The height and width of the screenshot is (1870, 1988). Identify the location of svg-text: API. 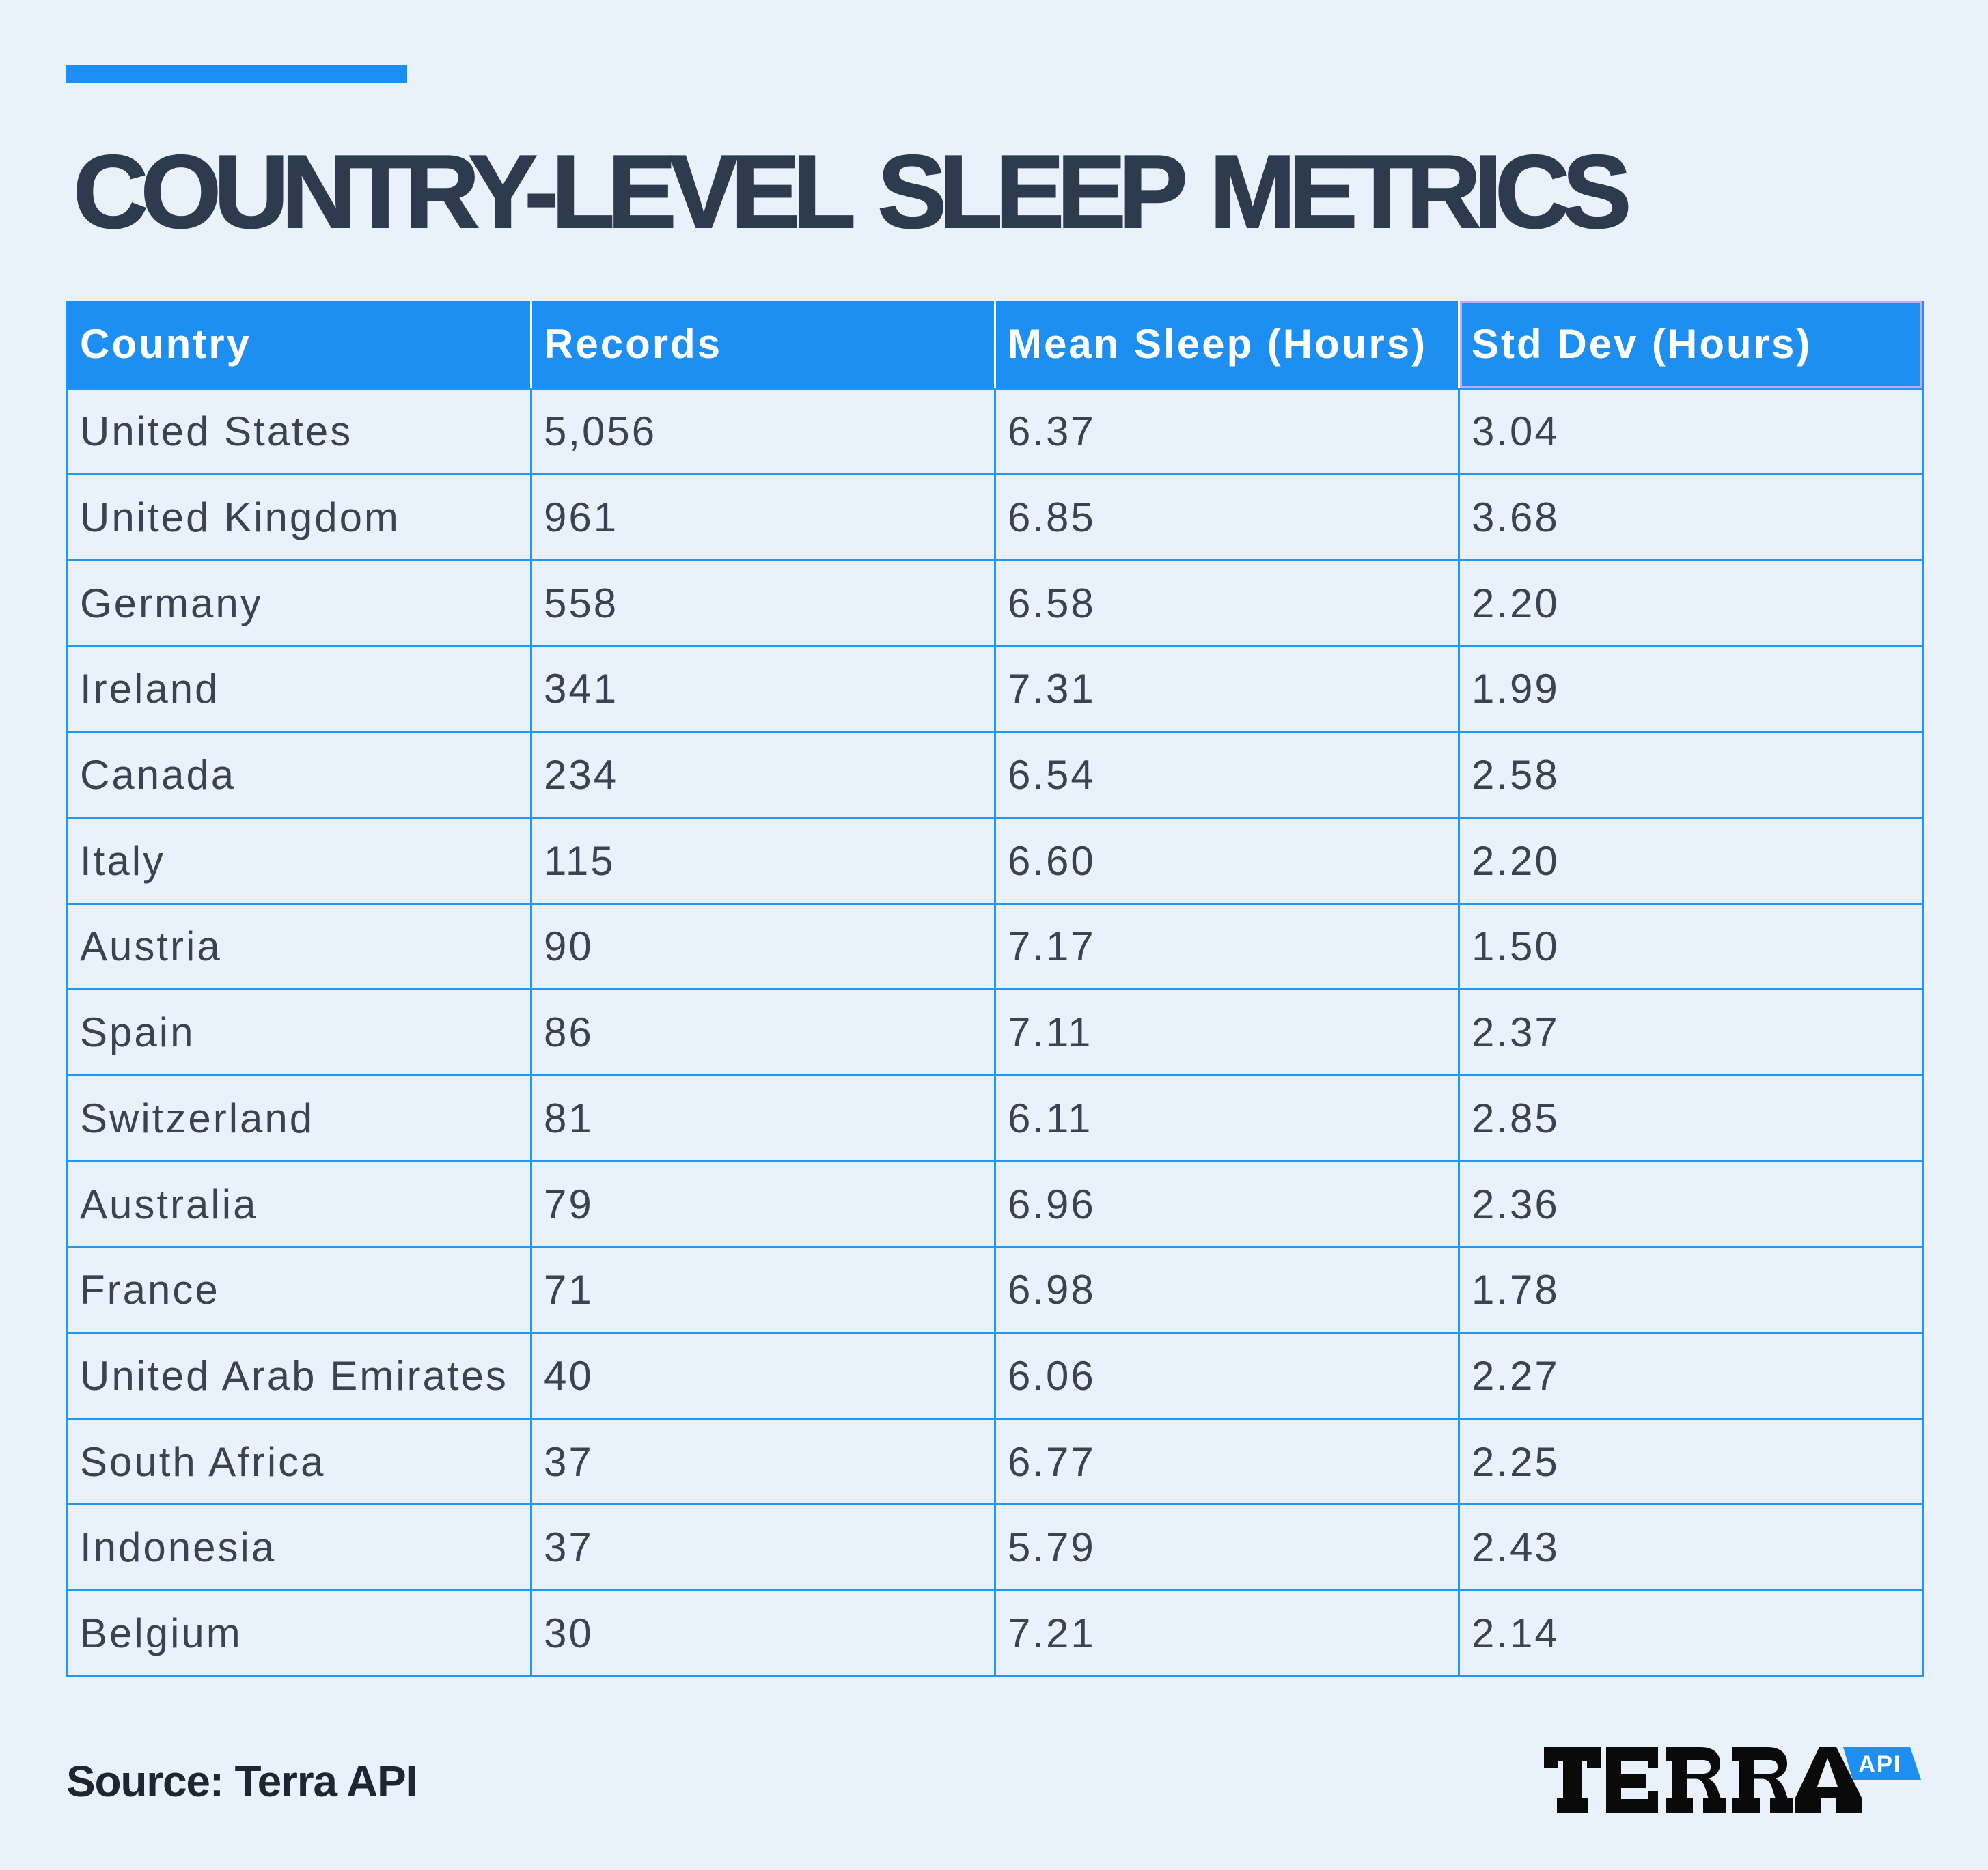
(1879, 1764).